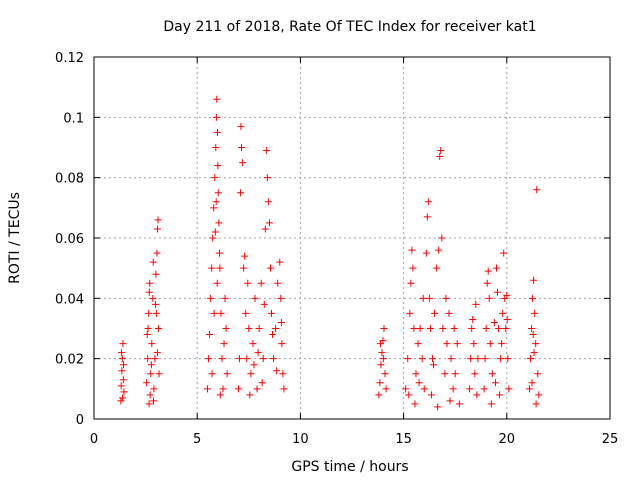  Describe the element at coordinates (69, 239) in the screenshot. I see `y-tick-label: 0.06` at that location.